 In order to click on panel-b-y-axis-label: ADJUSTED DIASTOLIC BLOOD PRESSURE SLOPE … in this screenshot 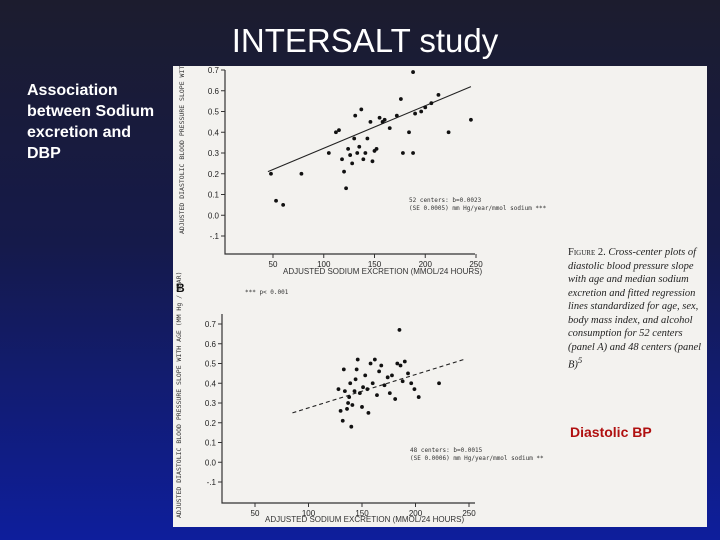, I will do `click(179, 394)`.